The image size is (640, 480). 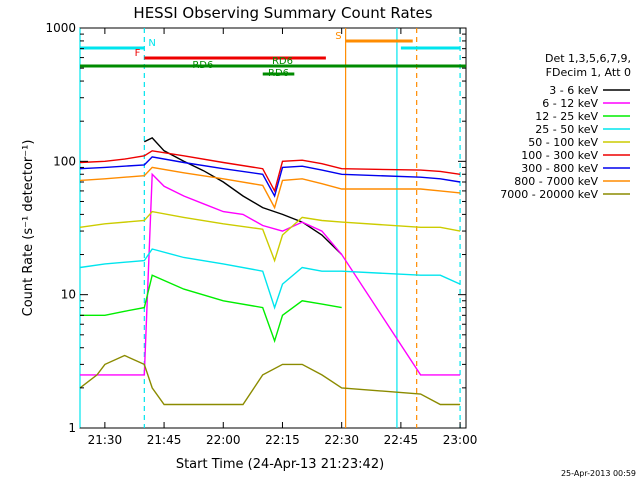 I want to click on footer-date: 25-Apr-2013 00:59, so click(x=598, y=473).